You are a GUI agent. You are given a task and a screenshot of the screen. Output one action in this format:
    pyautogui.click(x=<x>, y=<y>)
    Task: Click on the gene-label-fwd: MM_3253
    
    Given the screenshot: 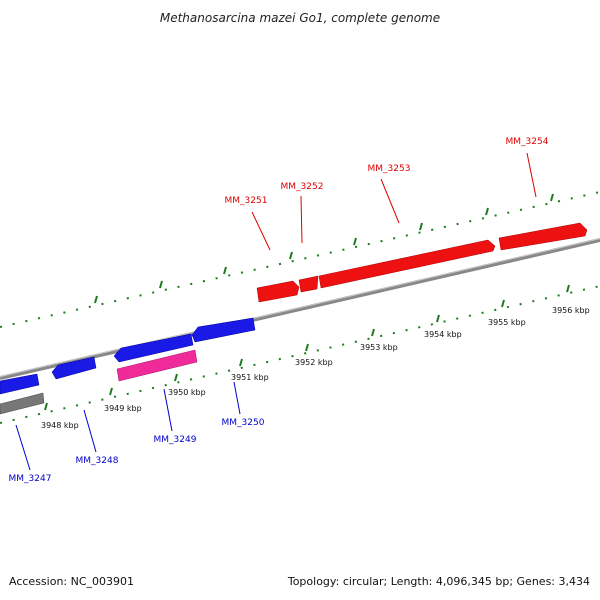 What is the action you would take?
    pyautogui.click(x=389, y=169)
    